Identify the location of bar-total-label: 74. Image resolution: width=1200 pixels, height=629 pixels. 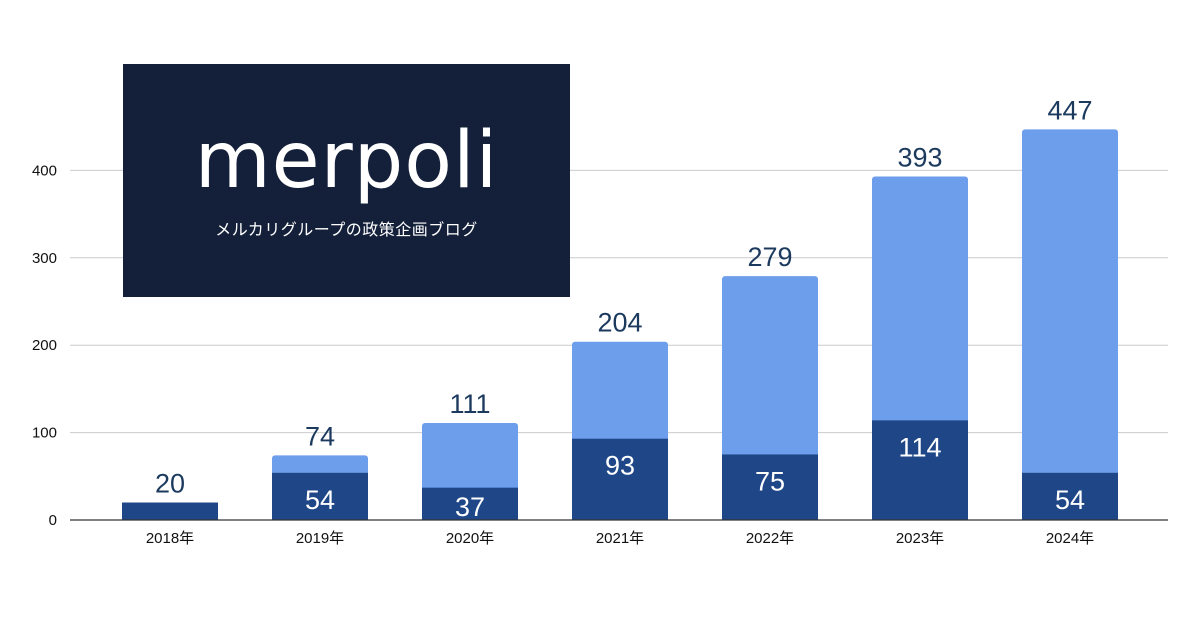
(320, 436).